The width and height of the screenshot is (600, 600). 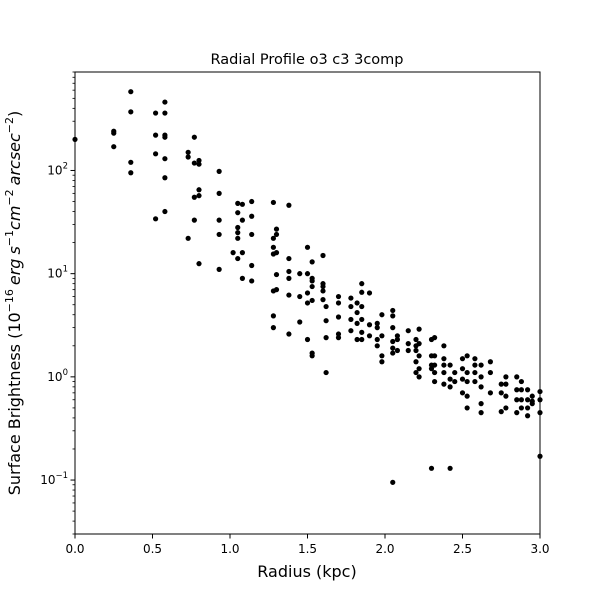 I want to click on x-tick-label-4: 2.0, so click(x=384, y=549).